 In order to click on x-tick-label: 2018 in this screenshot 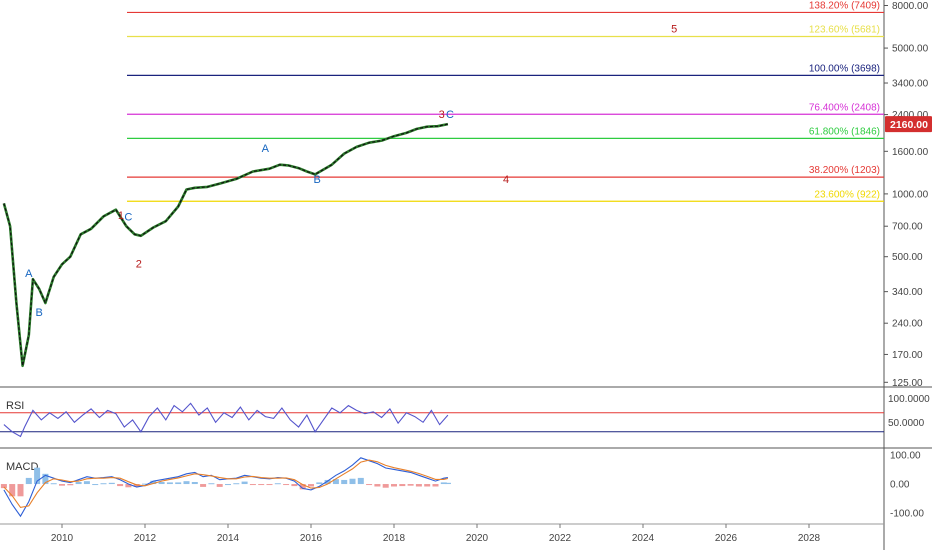, I will do `click(394, 538)`.